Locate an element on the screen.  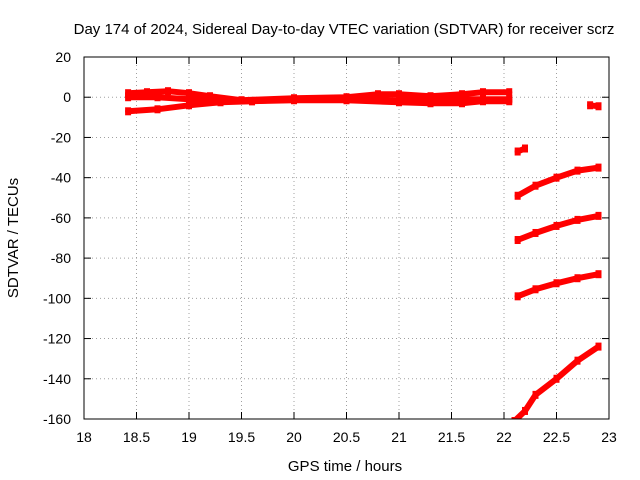
x-tick-label: 23 is located at coordinates (609, 437).